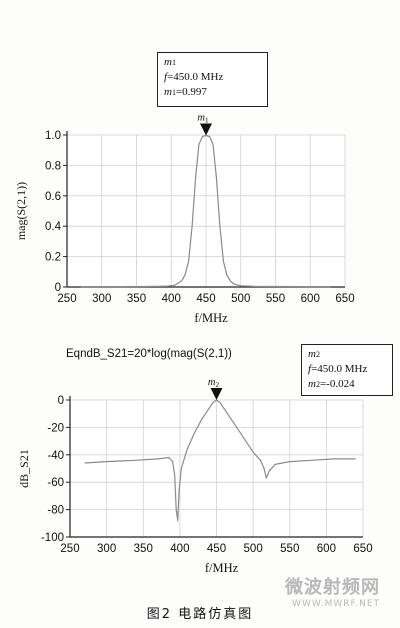 Image resolution: width=400 pixels, height=628 pixels. Describe the element at coordinates (338, 369) in the screenshot. I see `marker-m2-frequency: f=450.0 MHz` at that location.